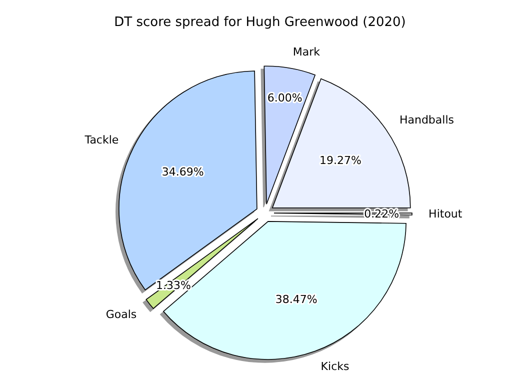 The height and width of the screenshot is (390, 520). What do you see at coordinates (382, 213) in the screenshot?
I see `data-label: 0.22%` at bounding box center [382, 213].